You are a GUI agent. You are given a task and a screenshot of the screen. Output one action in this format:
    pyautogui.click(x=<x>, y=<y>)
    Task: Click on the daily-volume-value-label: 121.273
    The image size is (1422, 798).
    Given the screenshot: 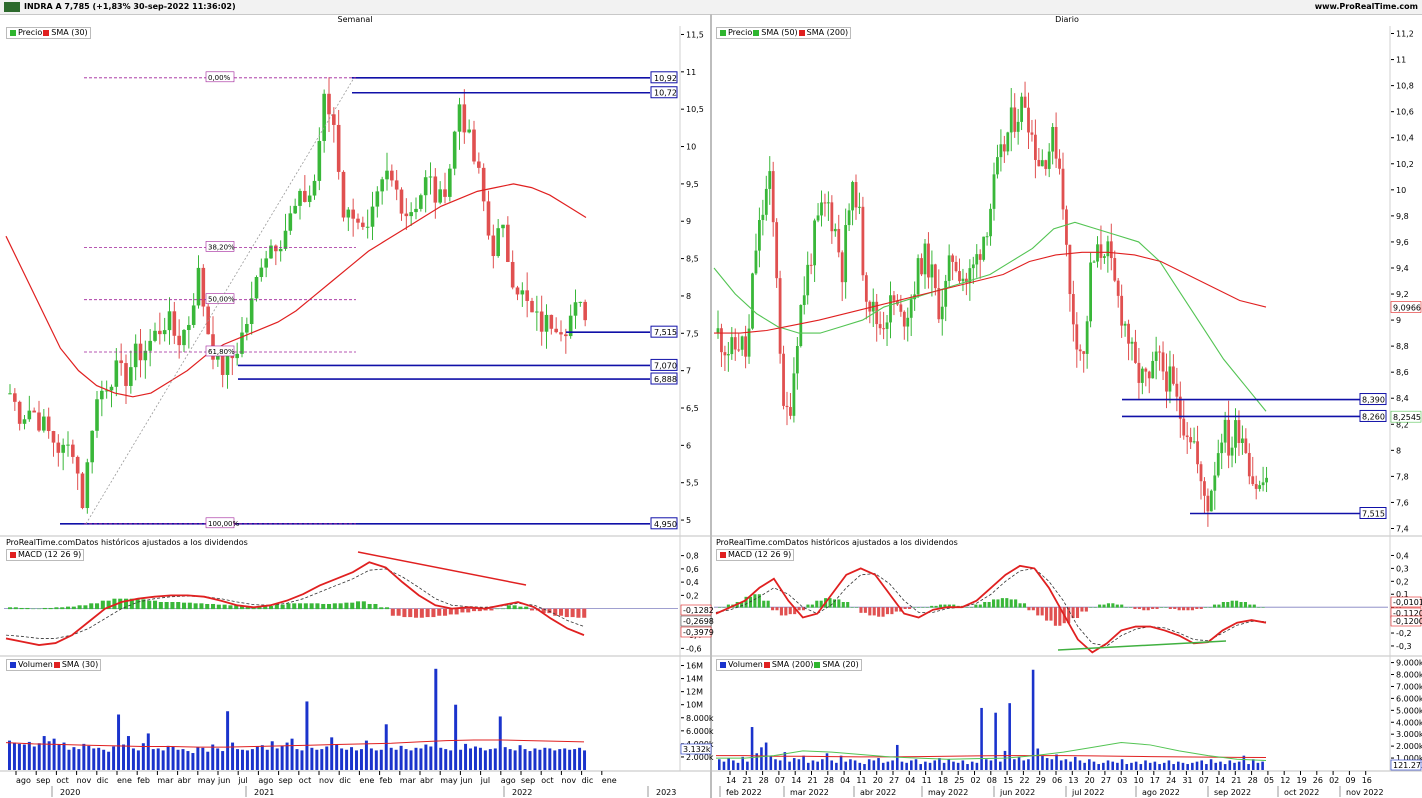 What is the action you would take?
    pyautogui.click(x=1407, y=765)
    